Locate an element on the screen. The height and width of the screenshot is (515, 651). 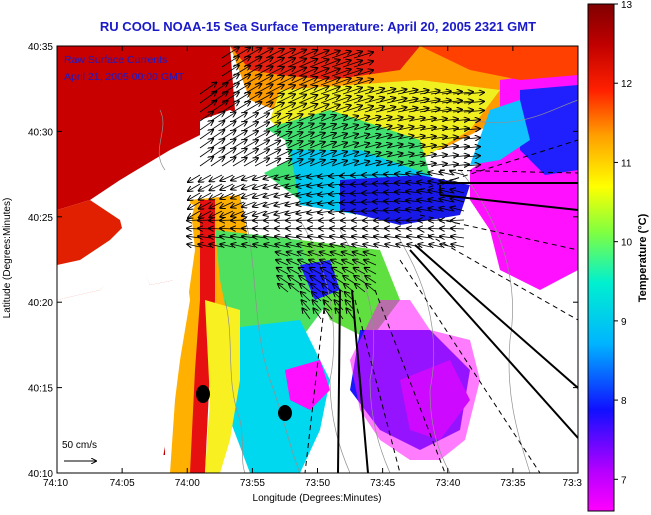
x-tick-label: 74:00 is located at coordinates (187, 483).